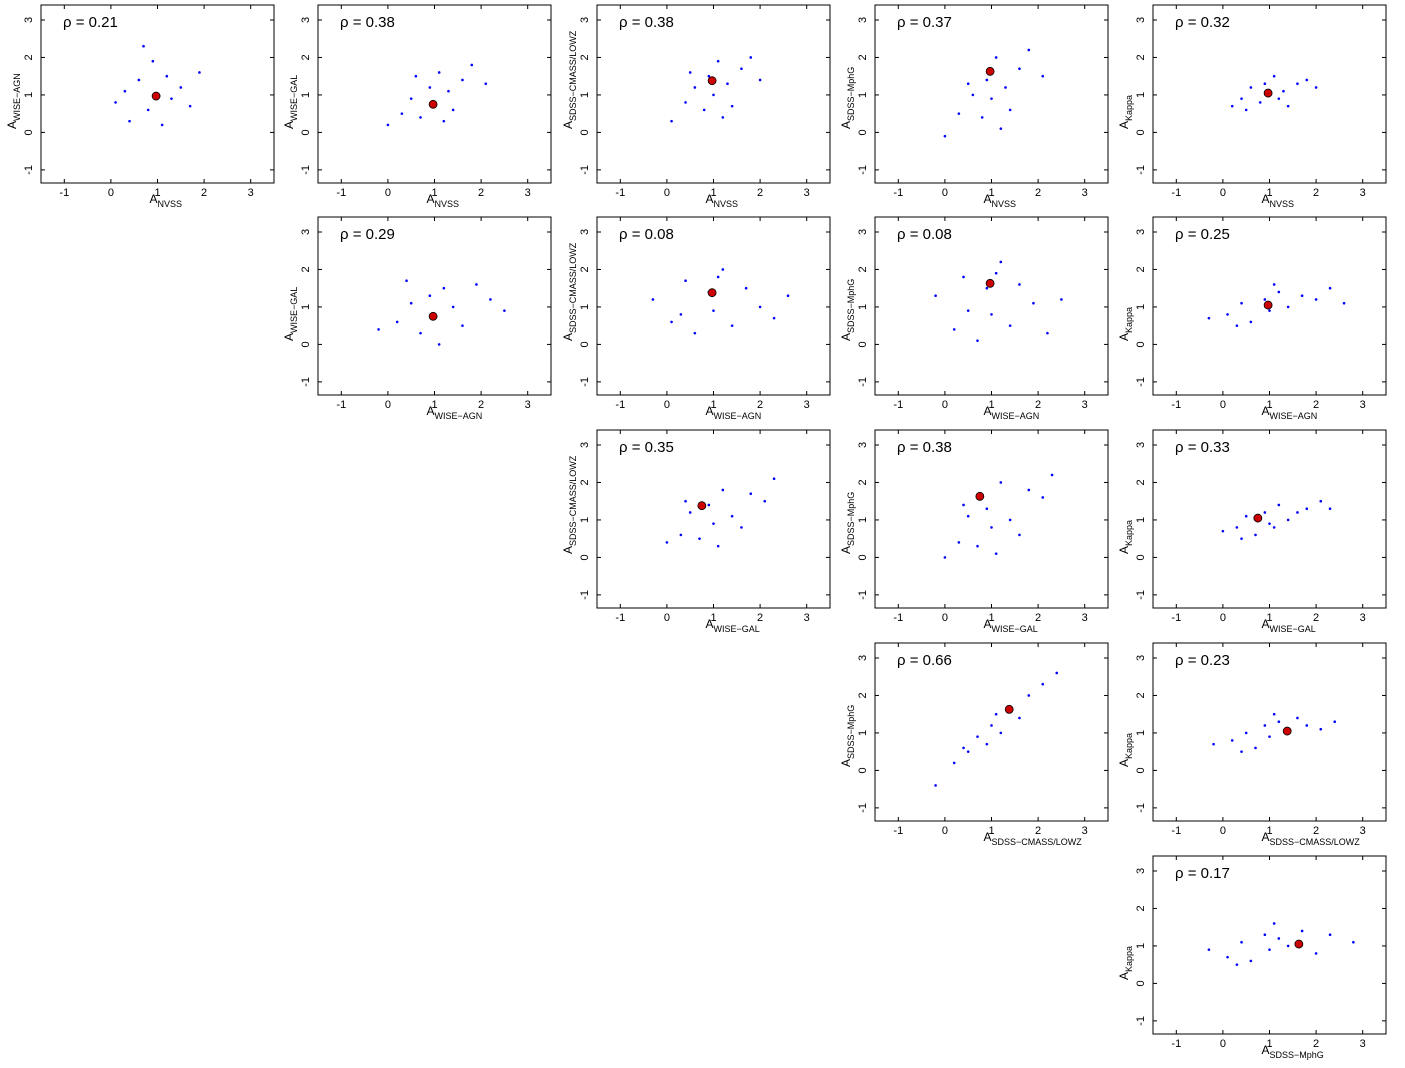 This screenshot has height=1068, width=1405. Describe the element at coordinates (1033, 838) in the screenshot. I see `x-axis-label: ASDSS−CMASS/LOWZ` at that location.